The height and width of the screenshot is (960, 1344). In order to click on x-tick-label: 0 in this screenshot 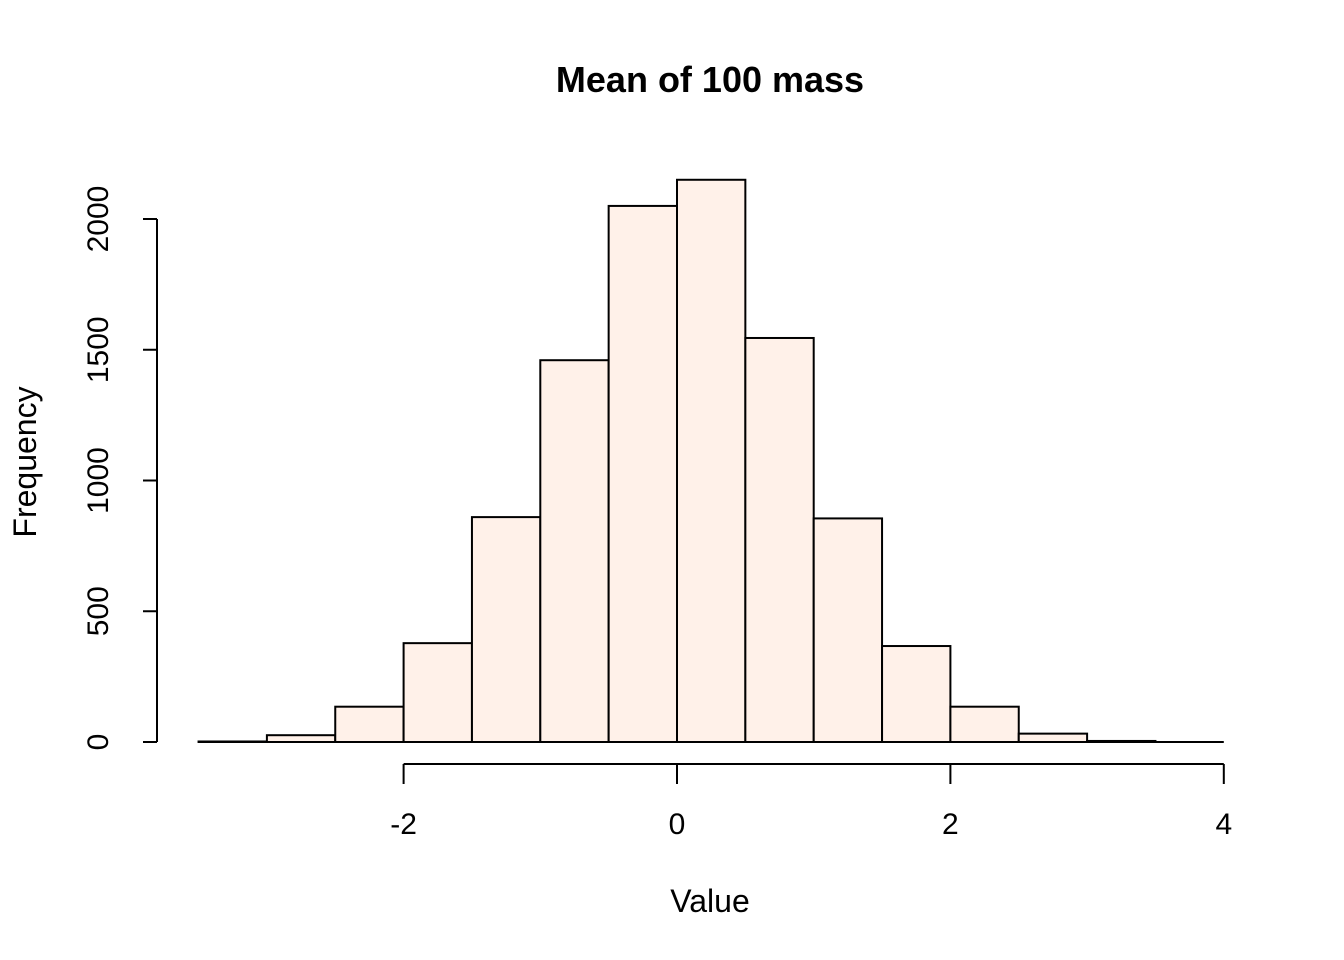, I will do `click(677, 824)`.